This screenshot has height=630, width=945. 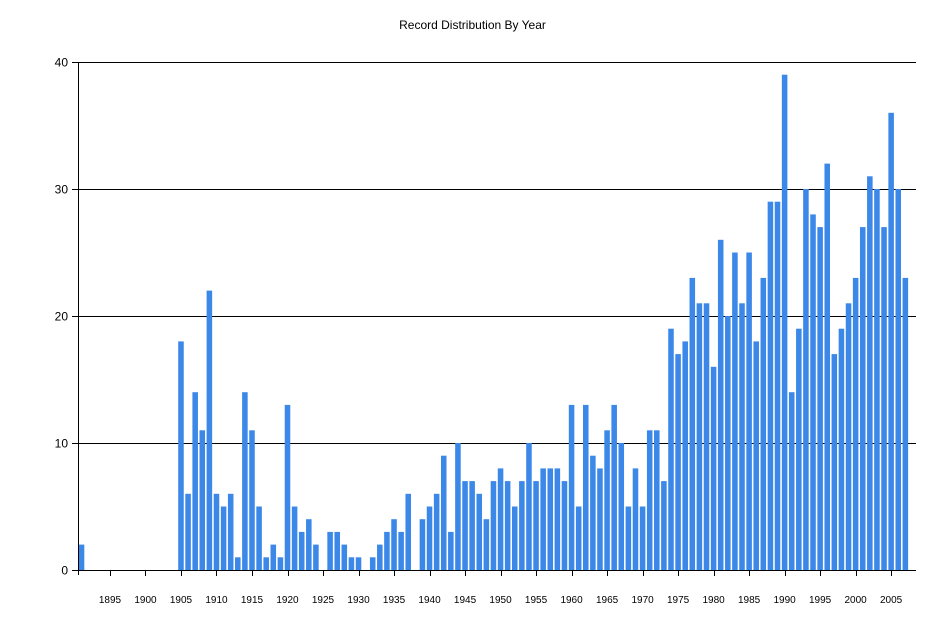 I want to click on bar-1986, so click(x=756, y=455).